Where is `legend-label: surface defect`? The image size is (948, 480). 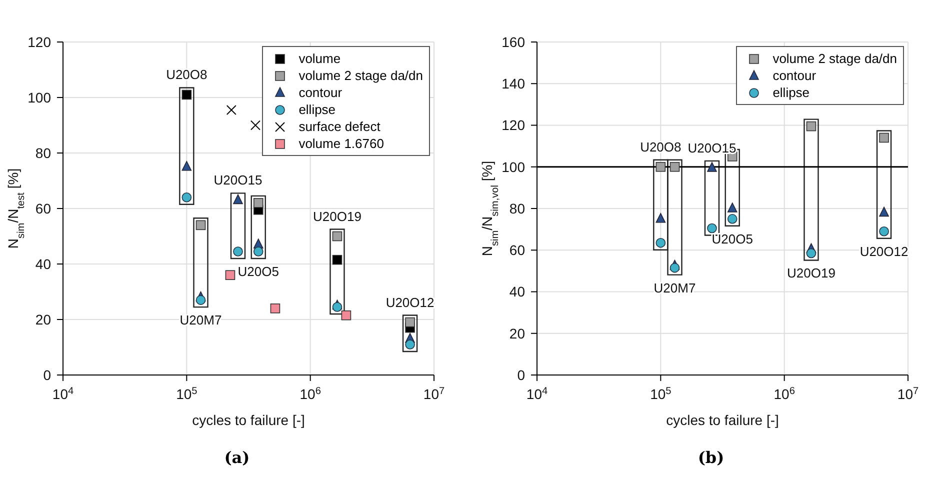
legend-label: surface defect is located at coordinates (339, 126).